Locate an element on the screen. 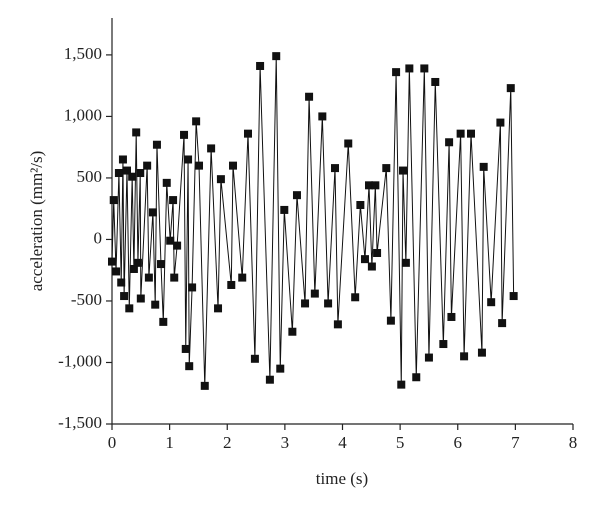 The height and width of the screenshot is (511, 600). x-tick-label: 0 is located at coordinates (112, 442).